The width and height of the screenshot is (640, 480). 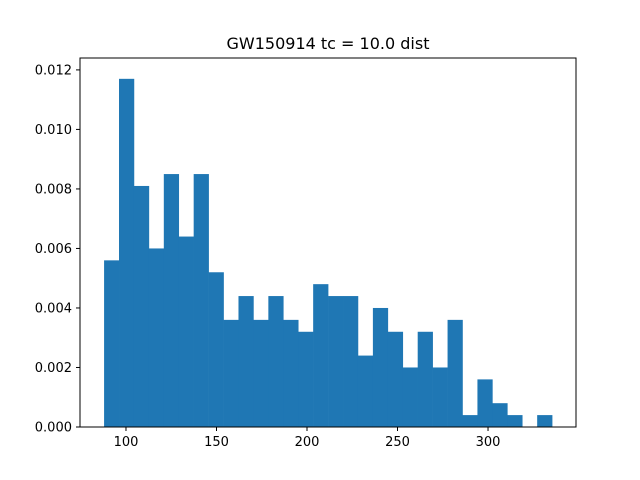 I want to click on y-tick-label: 0.012, so click(x=53, y=70).